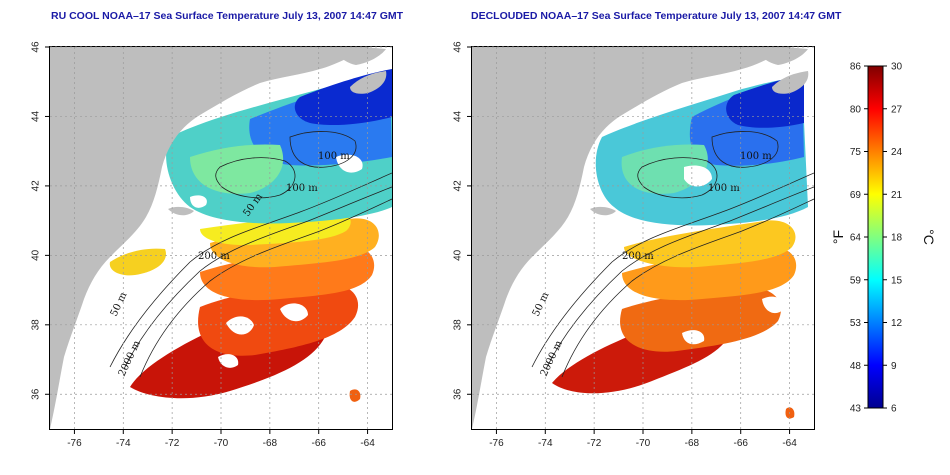 The width and height of the screenshot is (950, 475). What do you see at coordinates (897, 152) in the screenshot?
I see `colorbar-label-celsius: 24` at bounding box center [897, 152].